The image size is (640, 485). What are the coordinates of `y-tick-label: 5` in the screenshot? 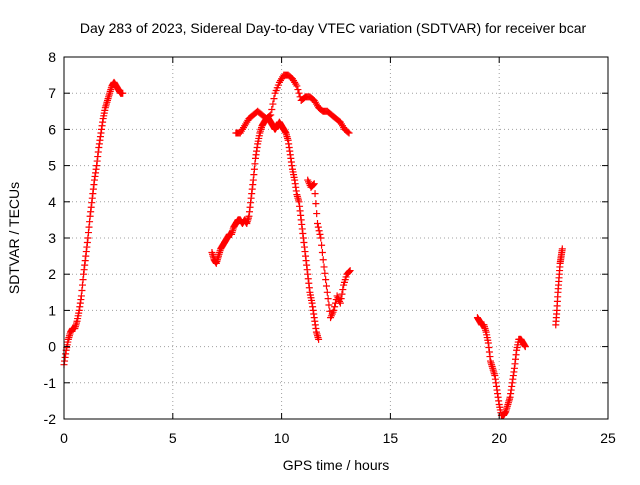 It's located at (52, 166).